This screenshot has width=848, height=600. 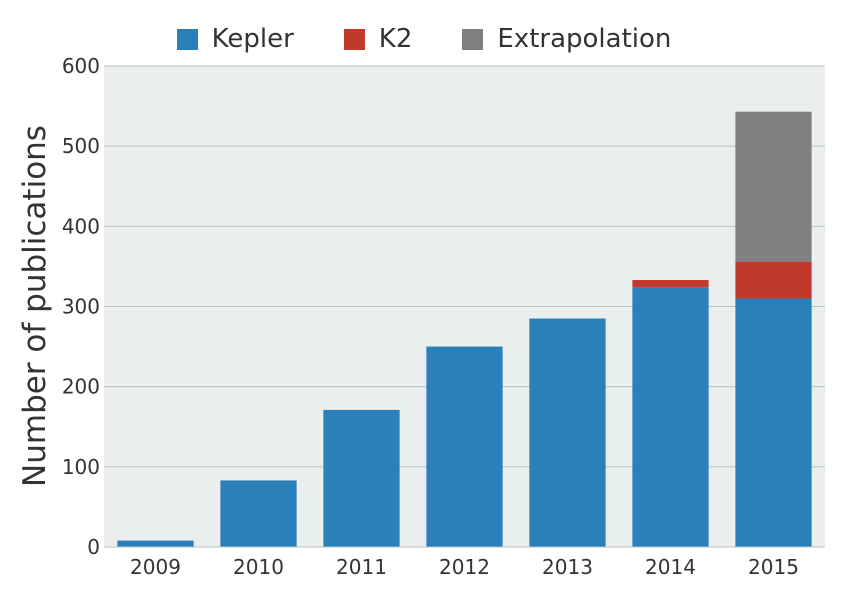 I want to click on y-tick-label: 400, so click(x=81, y=226).